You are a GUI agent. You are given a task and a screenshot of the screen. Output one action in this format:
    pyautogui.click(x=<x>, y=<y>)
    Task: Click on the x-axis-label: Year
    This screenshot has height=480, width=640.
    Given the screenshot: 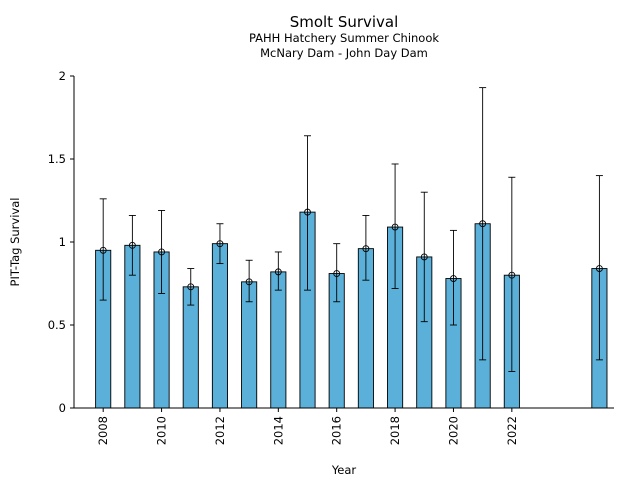 What is the action you would take?
    pyautogui.click(x=344, y=470)
    